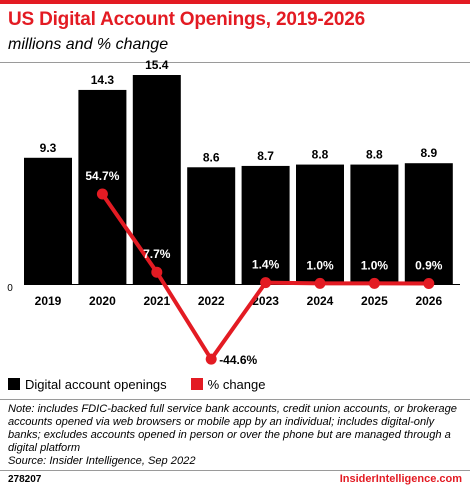 The image size is (470, 490). What do you see at coordinates (320, 265) in the screenshot?
I see `line-value-label-2024: 1.0%` at bounding box center [320, 265].